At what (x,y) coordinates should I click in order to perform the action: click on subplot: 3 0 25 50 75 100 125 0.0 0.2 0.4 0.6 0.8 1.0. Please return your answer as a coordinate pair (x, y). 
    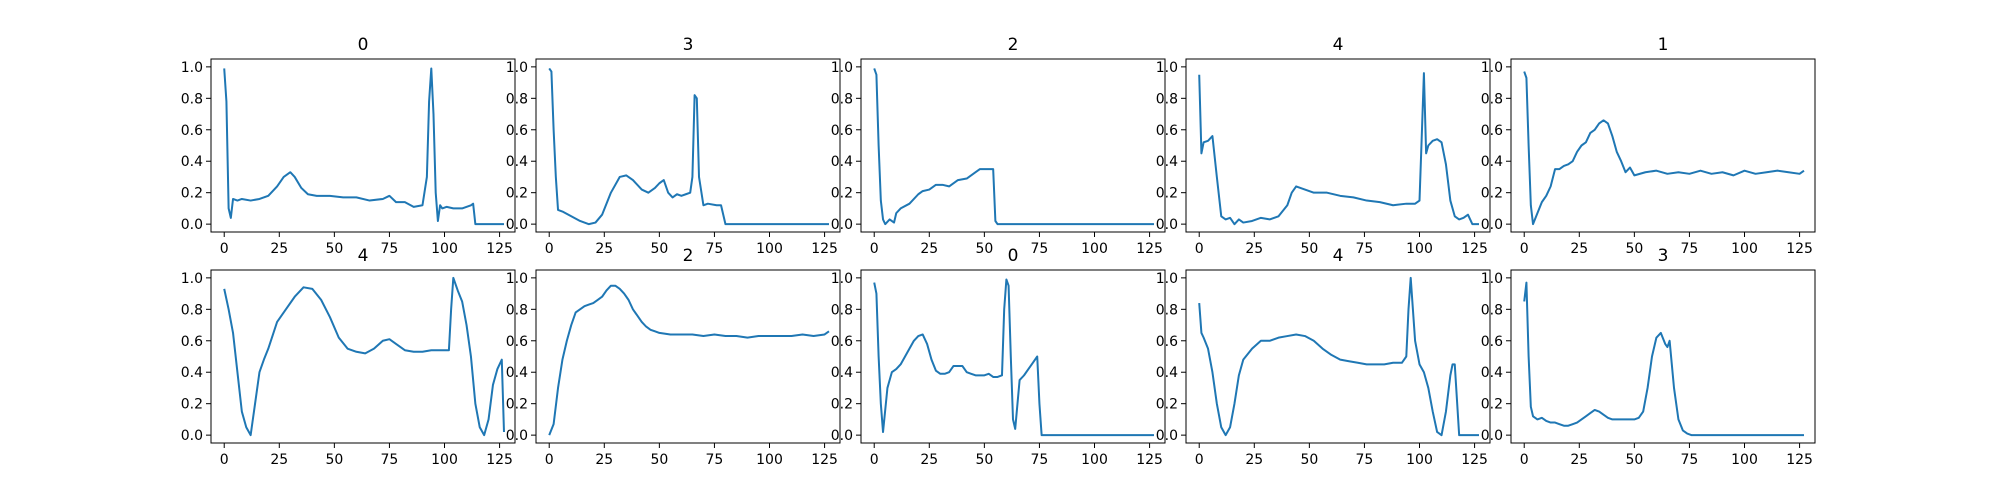
    Looking at the image, I should click on (1648, 357).